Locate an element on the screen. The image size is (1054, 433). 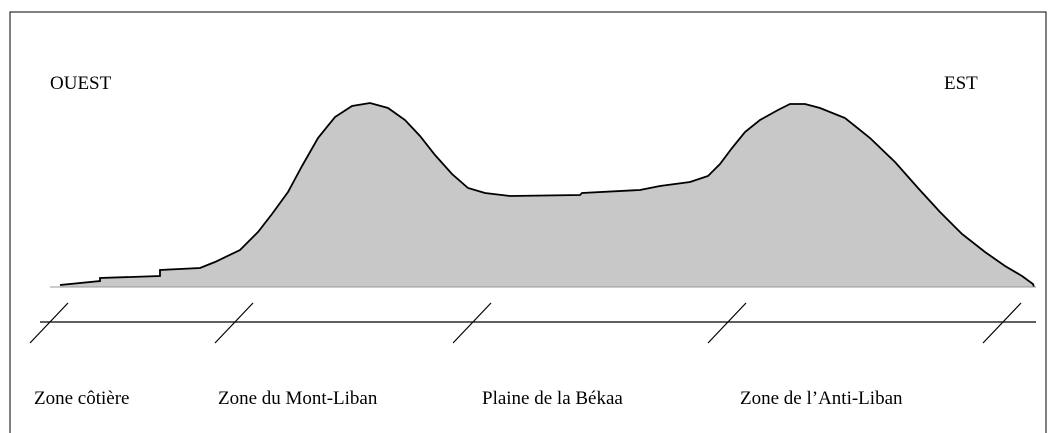
direction-west: OUEST is located at coordinates (81, 83).